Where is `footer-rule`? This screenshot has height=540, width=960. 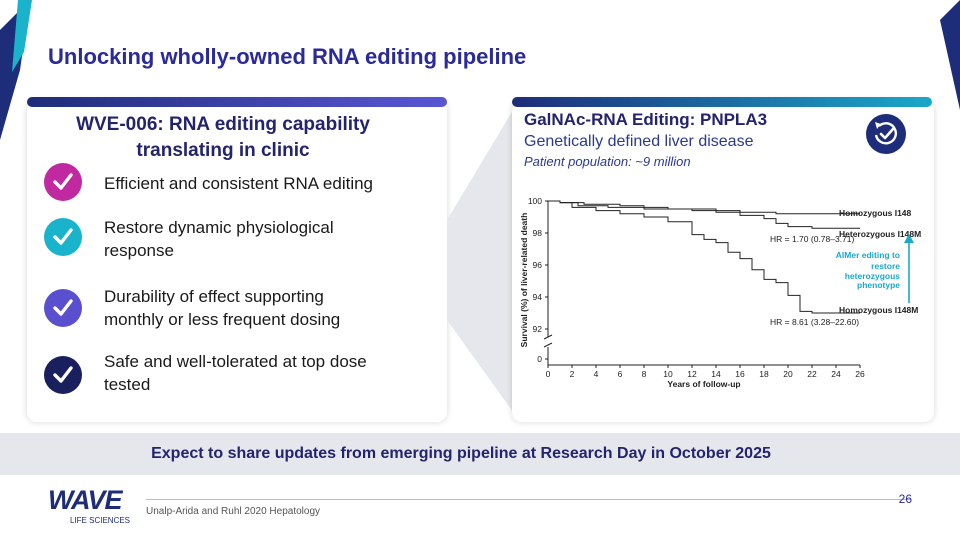
footer-rule is located at coordinates (528, 499).